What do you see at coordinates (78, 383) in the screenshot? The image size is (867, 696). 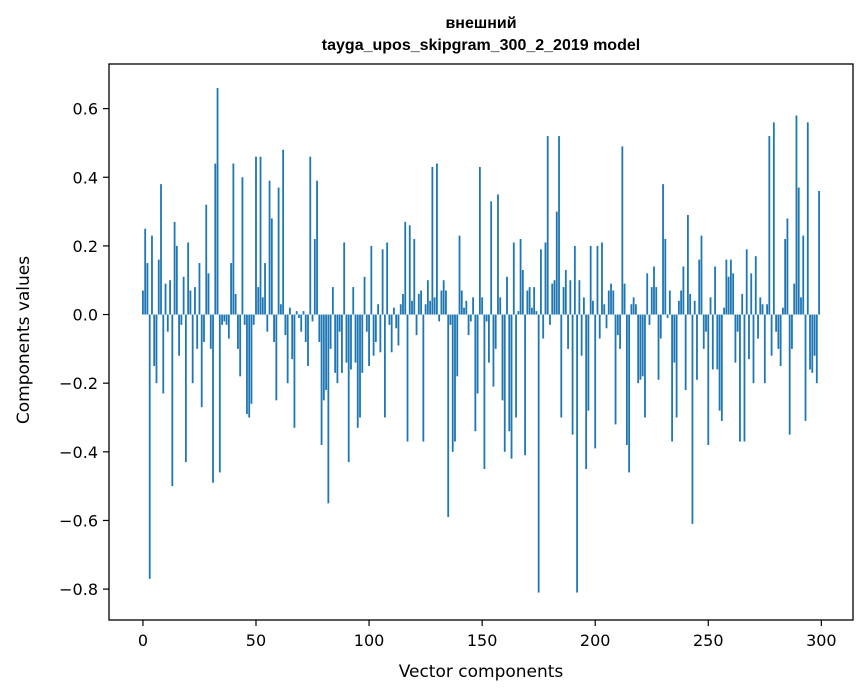 I see `y-tick-label: −0.2` at bounding box center [78, 383].